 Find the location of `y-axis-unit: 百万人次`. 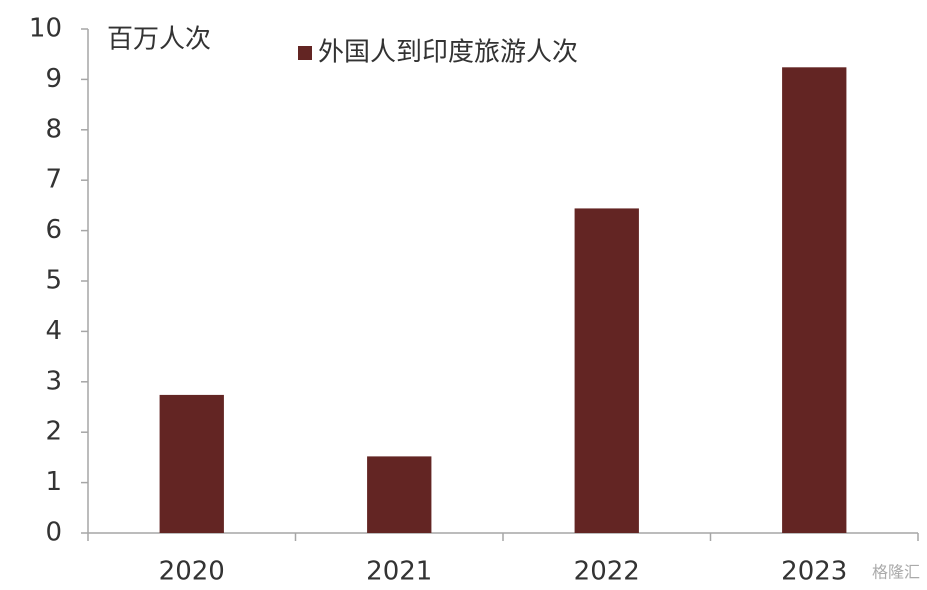

y-axis-unit: 百万人次 is located at coordinates (159, 40).